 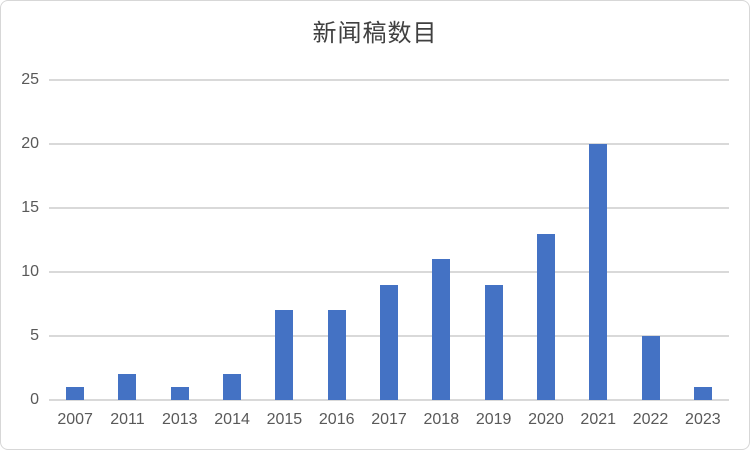 I want to click on bar-2022, so click(x=650, y=368).